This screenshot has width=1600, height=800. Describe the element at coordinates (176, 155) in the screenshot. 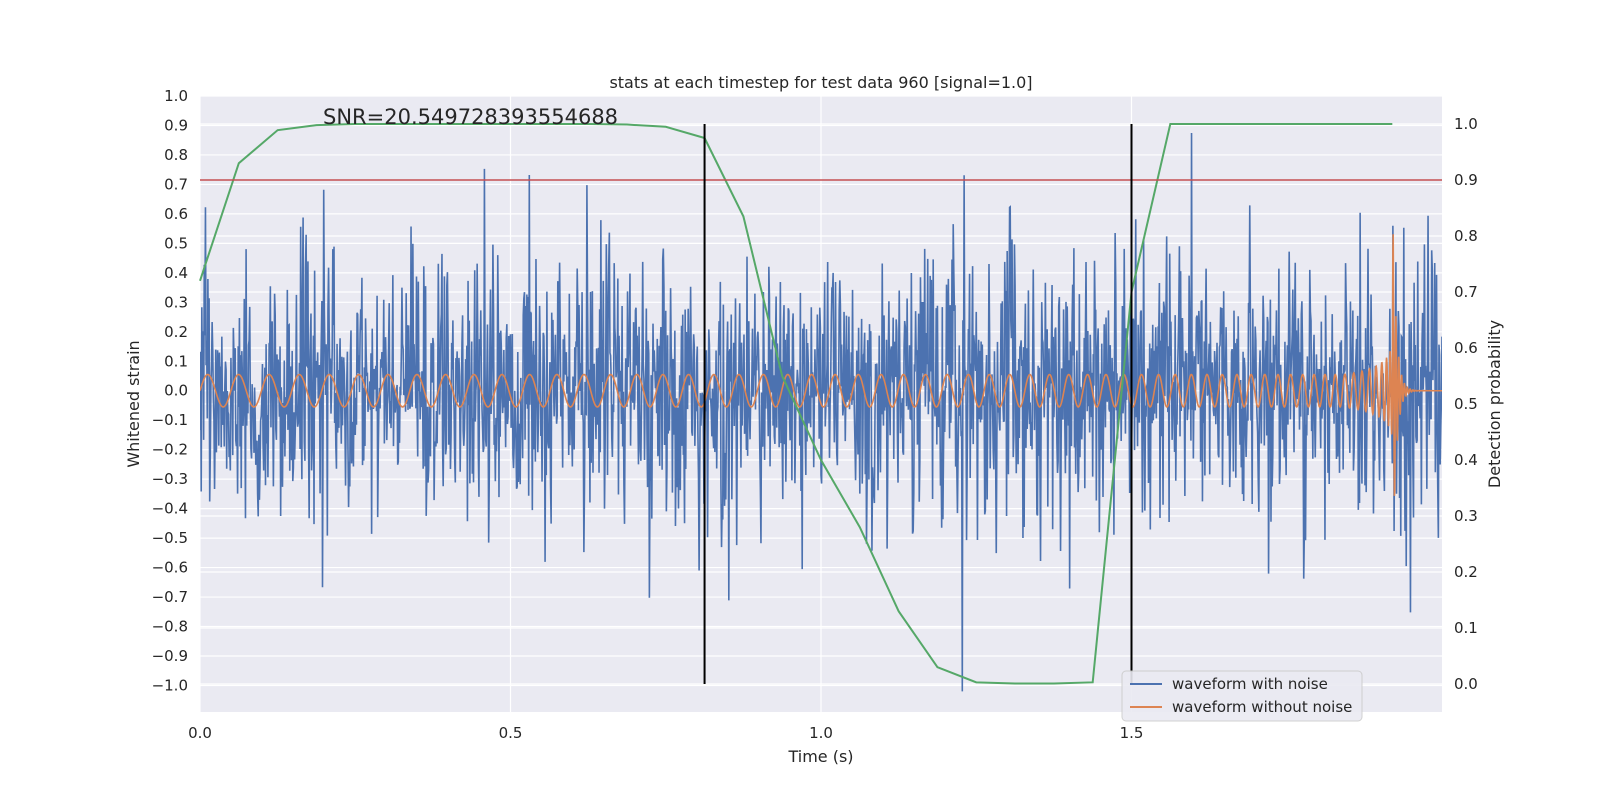

I see `y-tick-label: 0.8` at that location.